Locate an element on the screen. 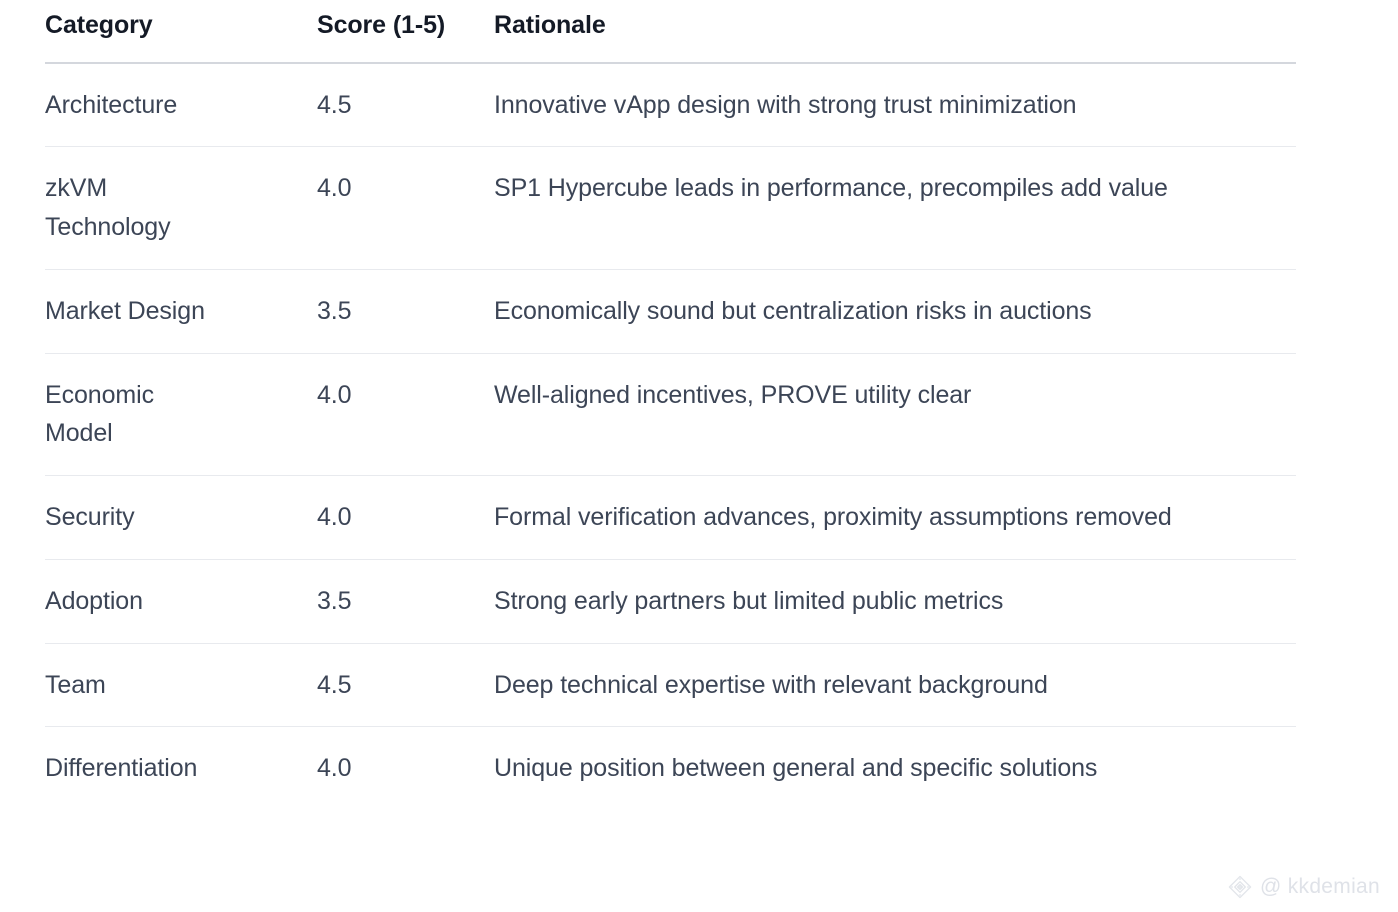 The height and width of the screenshot is (912, 1398). cell-category-text: Market Design is located at coordinates (125, 310).